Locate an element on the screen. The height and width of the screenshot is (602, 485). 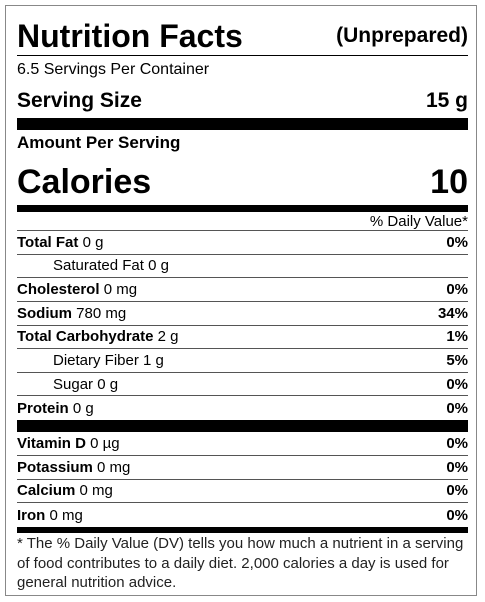
nutrient-row: Vitamin D 0 µg 0% is located at coordinates (242, 444).